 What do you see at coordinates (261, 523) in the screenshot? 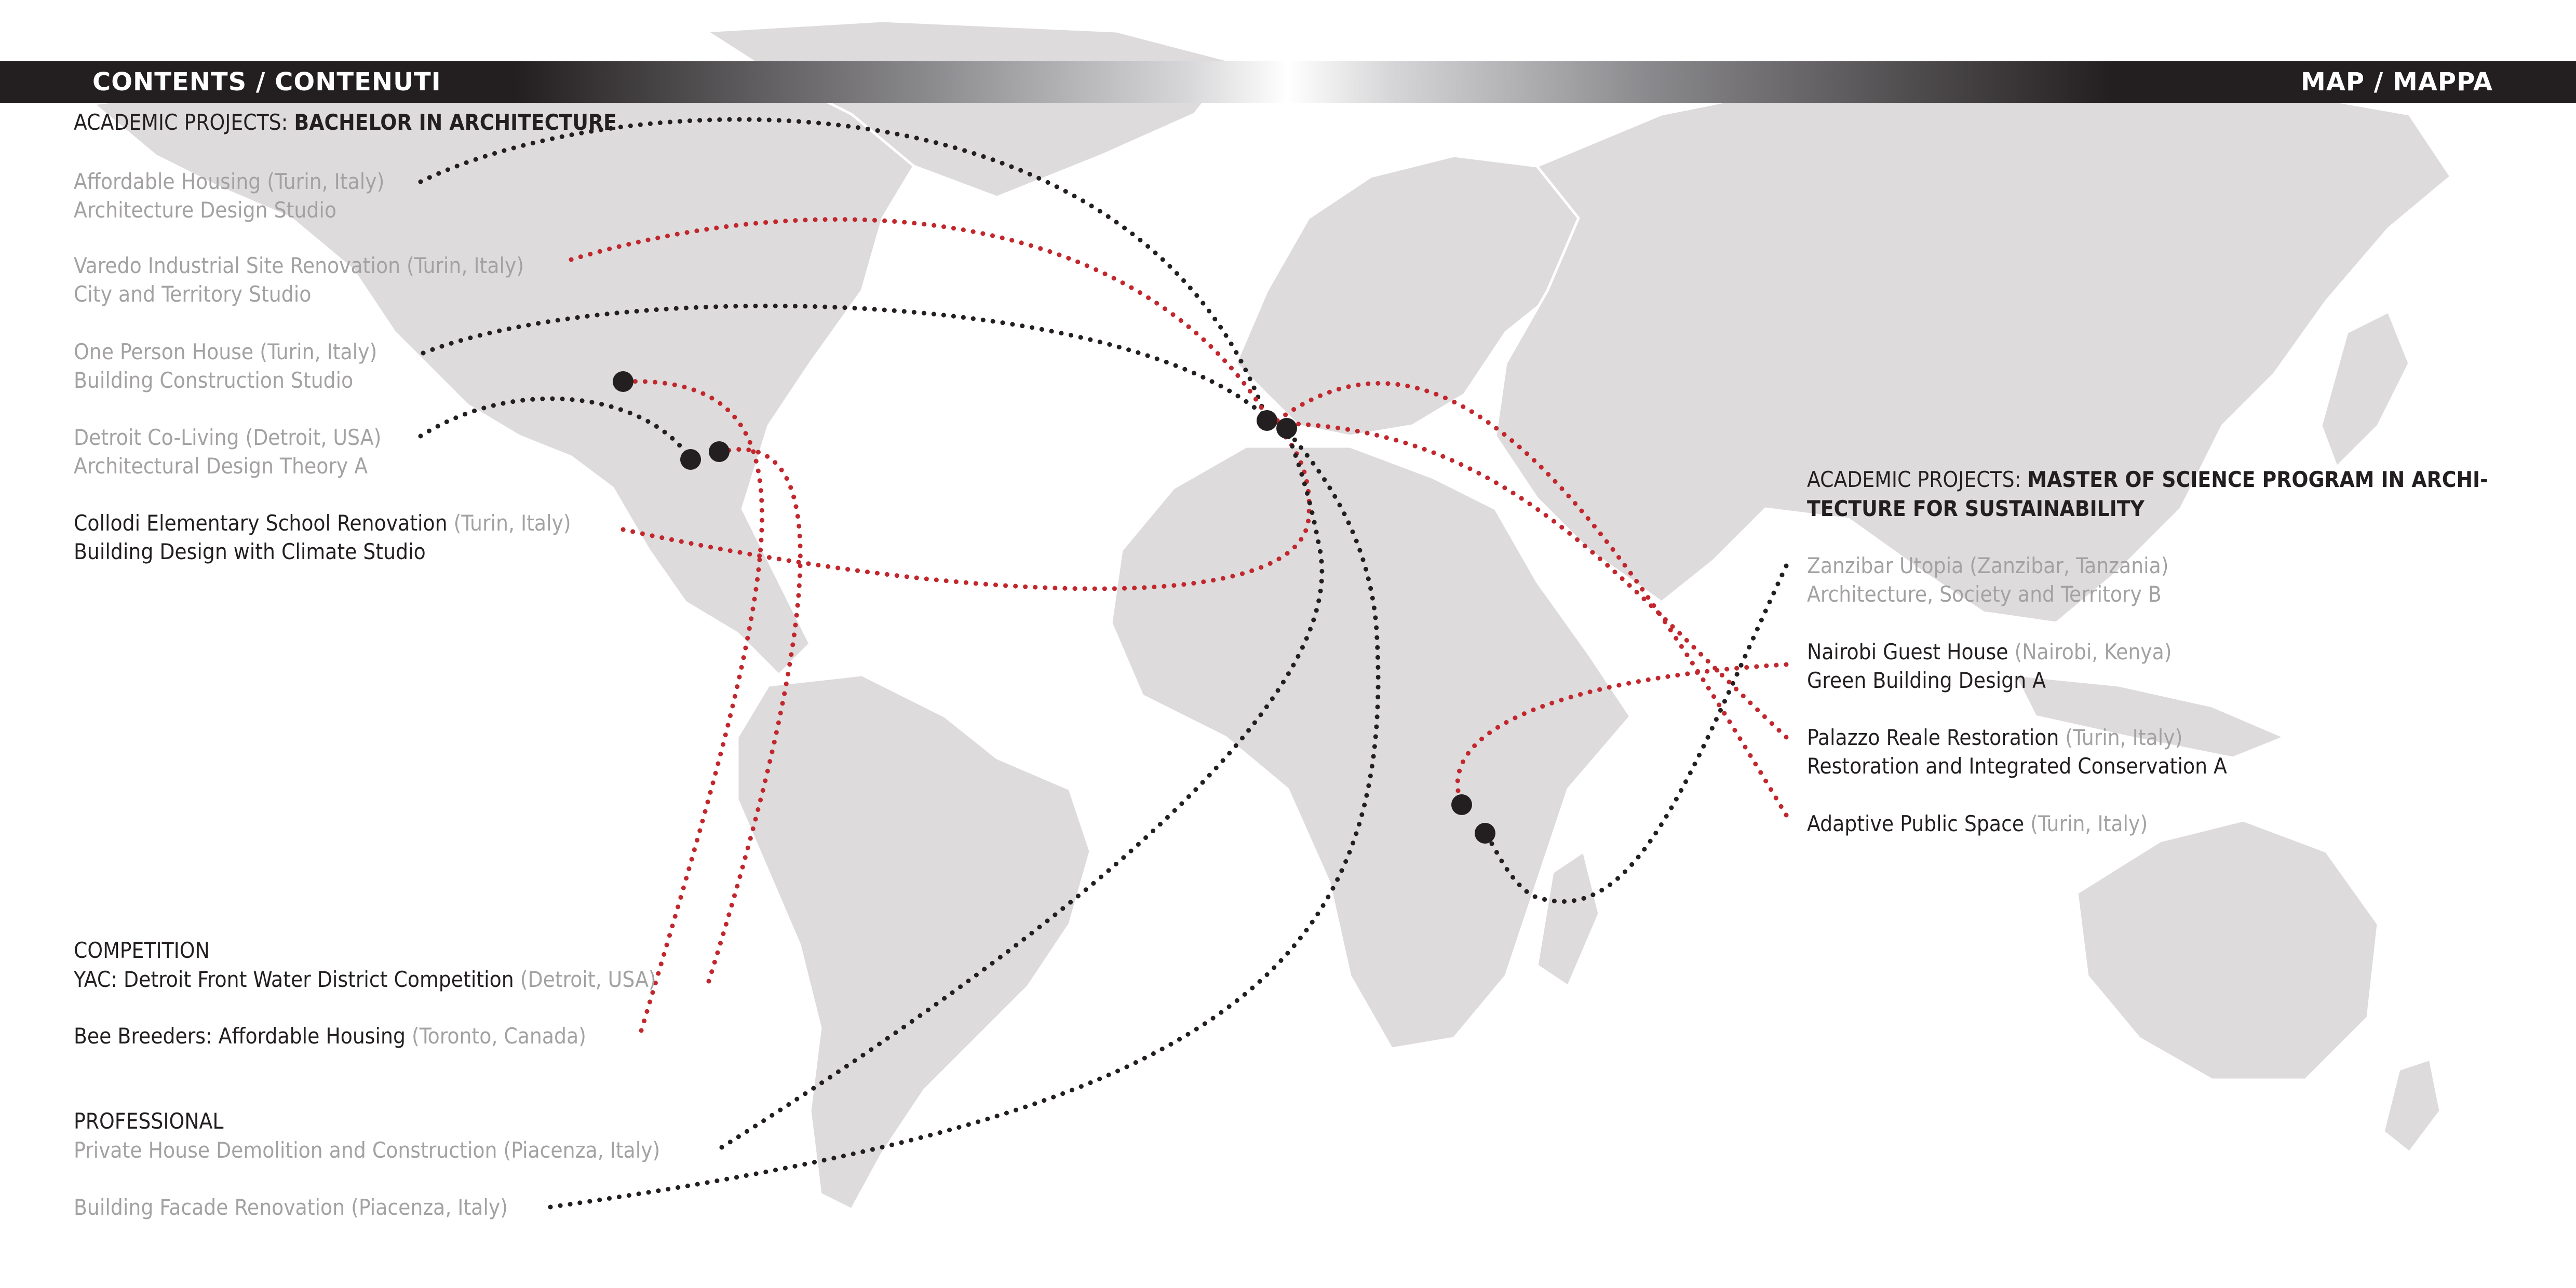
I see `project-title: Collodi Elementary School Renovation` at bounding box center [261, 523].